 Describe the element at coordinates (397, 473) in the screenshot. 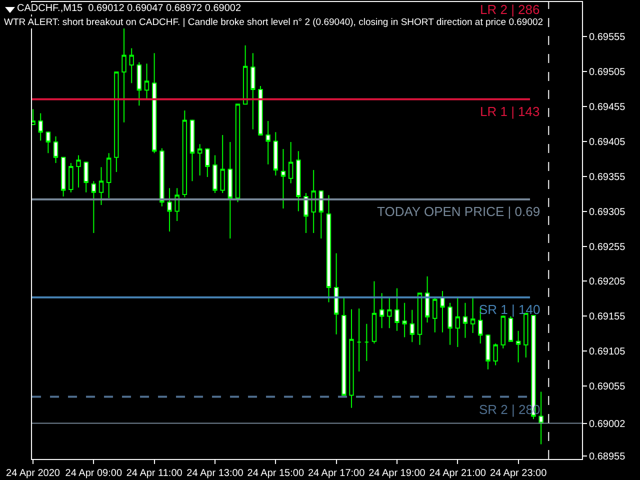

I see `x-tick-label: 24 Apr 19:00` at that location.